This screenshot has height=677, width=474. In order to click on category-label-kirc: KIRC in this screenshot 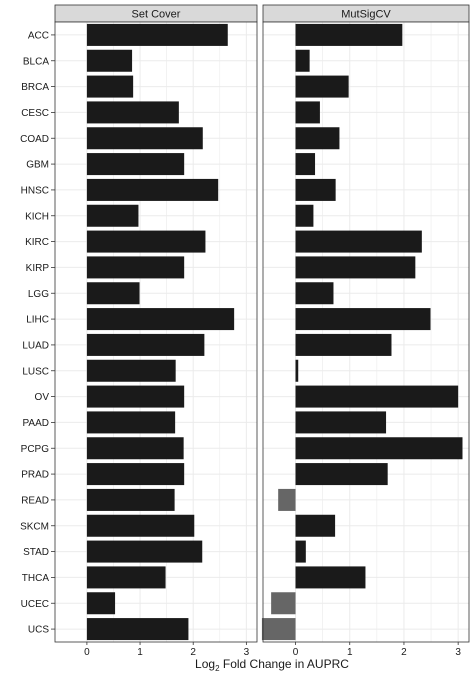, I will do `click(37, 242)`.